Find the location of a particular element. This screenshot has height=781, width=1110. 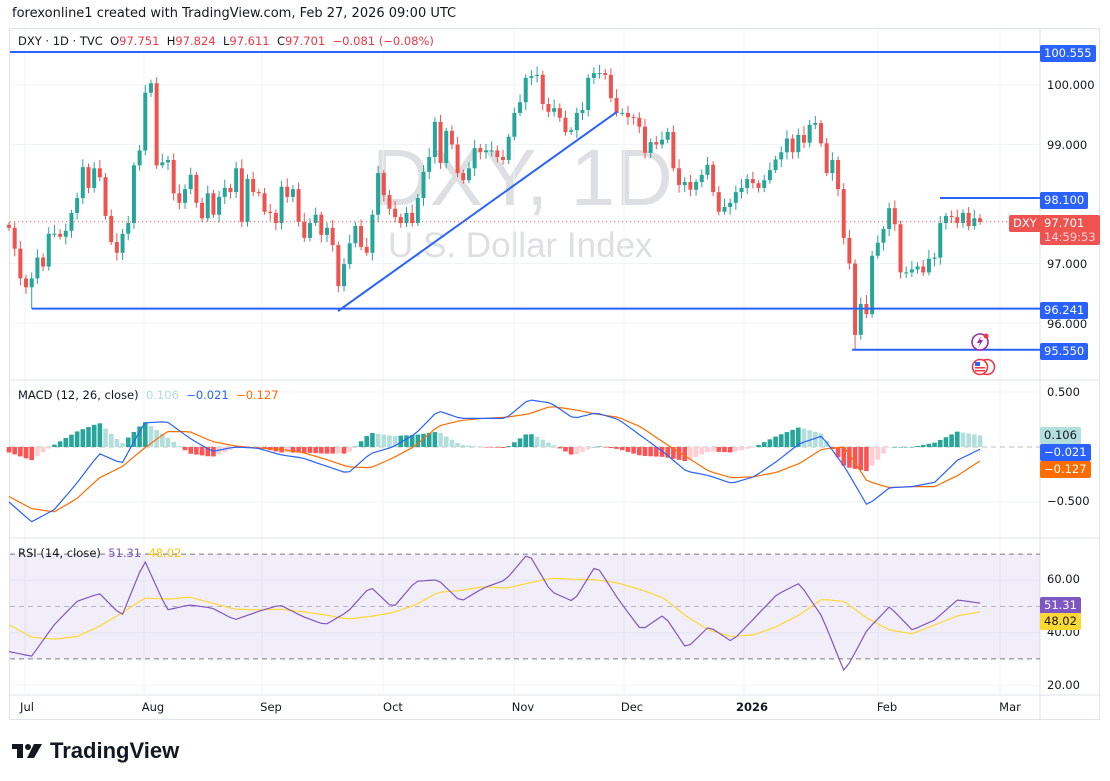

macd-signal-value: −0.127 is located at coordinates (257, 395).